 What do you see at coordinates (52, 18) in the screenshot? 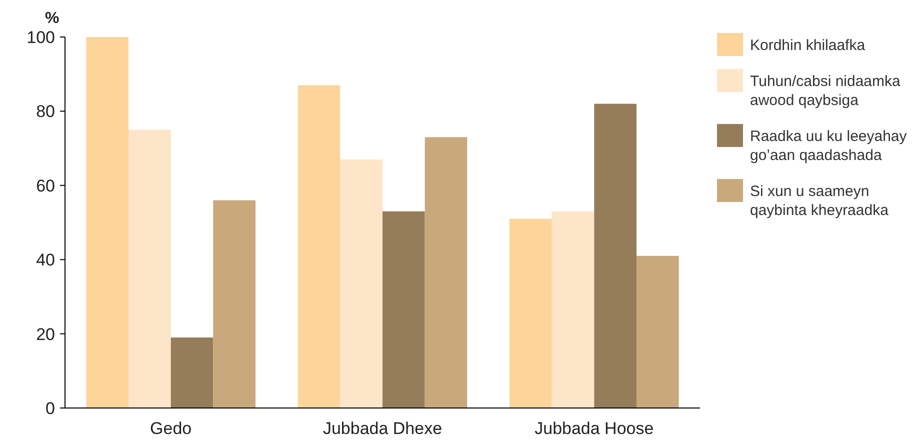
I see `y-axis-title: %` at bounding box center [52, 18].